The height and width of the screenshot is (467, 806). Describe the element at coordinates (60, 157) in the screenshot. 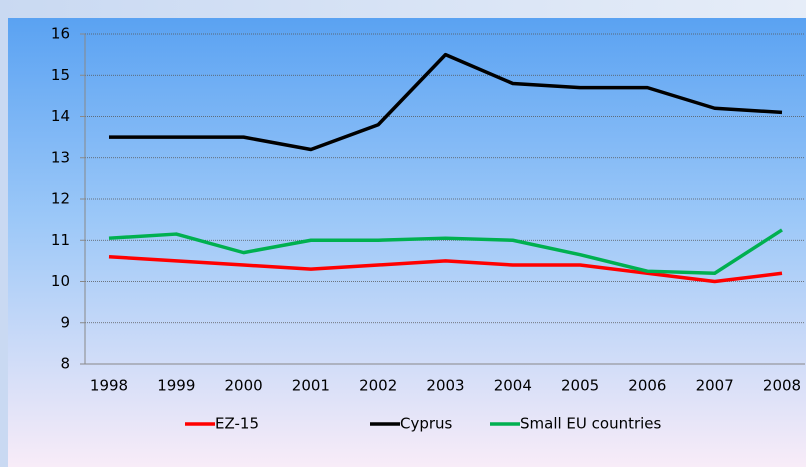

I see `y-tick-label: 13` at that location.